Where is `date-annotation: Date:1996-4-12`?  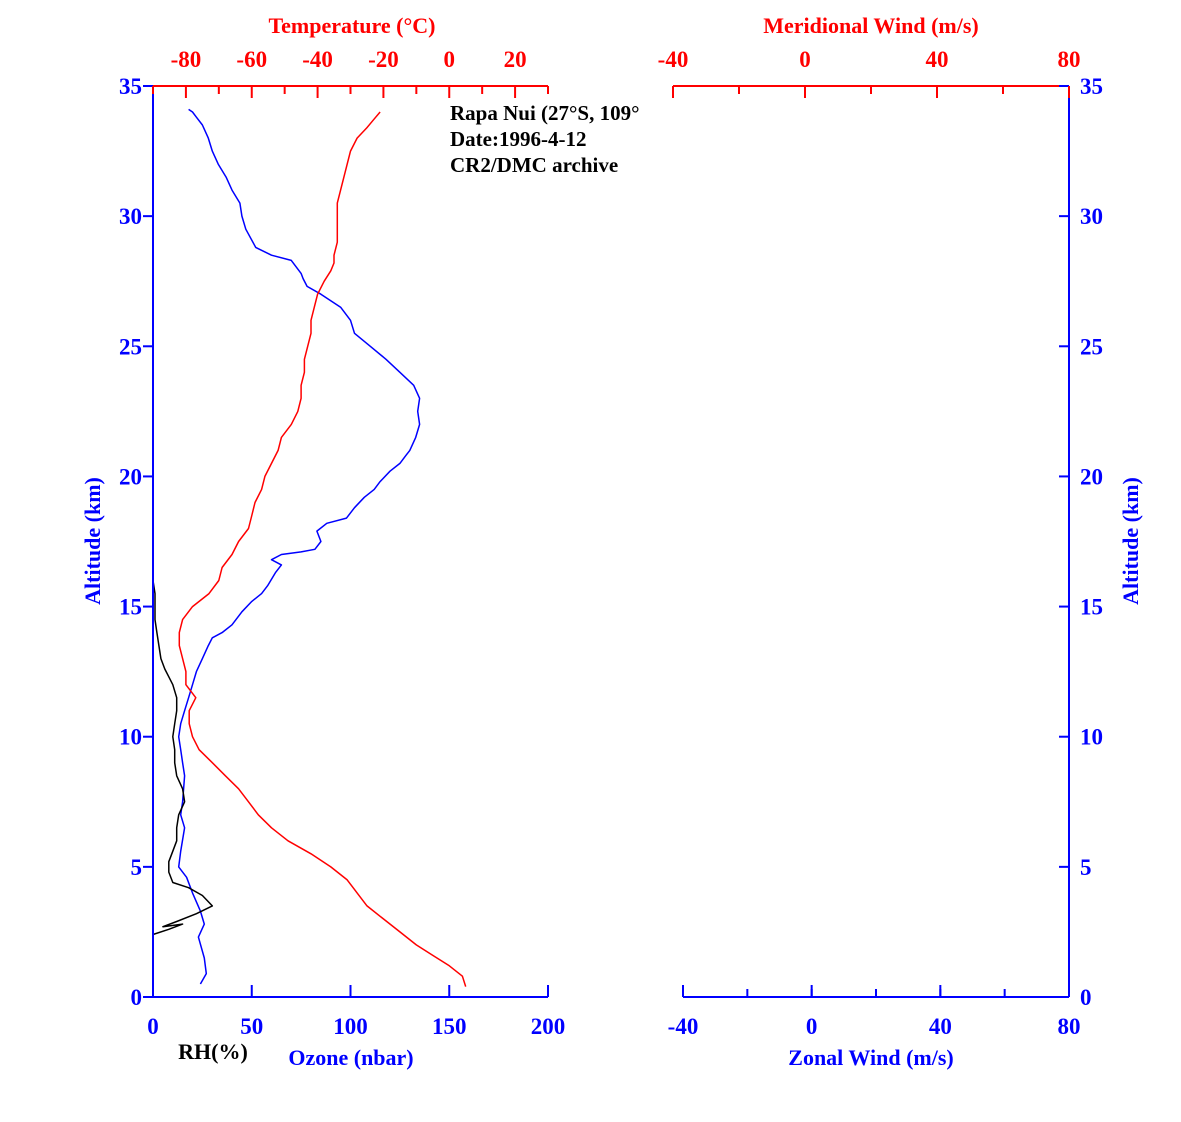 date-annotation: Date:1996-4-12 is located at coordinates (518, 139).